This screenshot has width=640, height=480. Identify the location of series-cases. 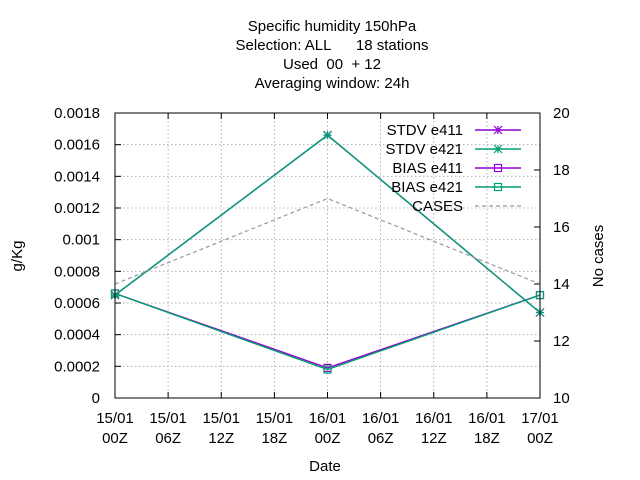
(327, 241).